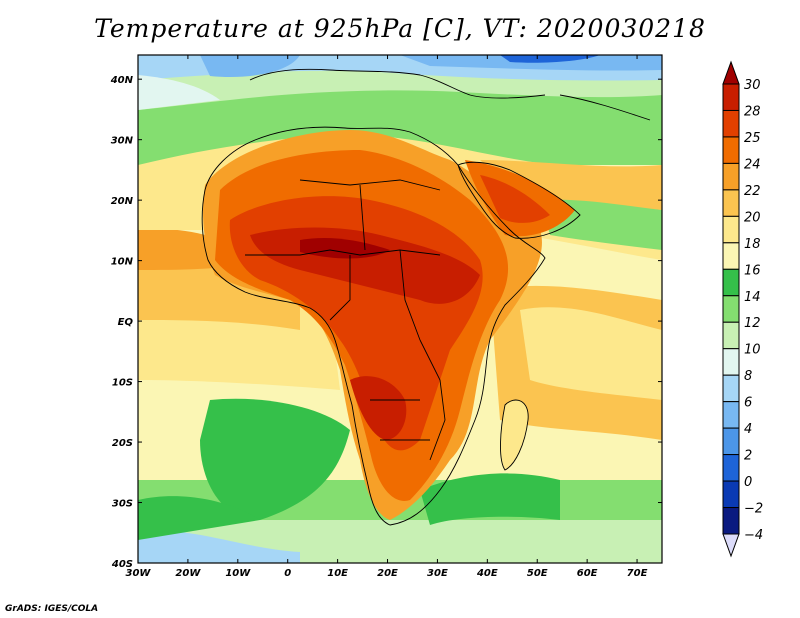 Image resolution: width=800 pixels, height=618 pixels. I want to click on colorbar-min-triangle, so click(731, 545).